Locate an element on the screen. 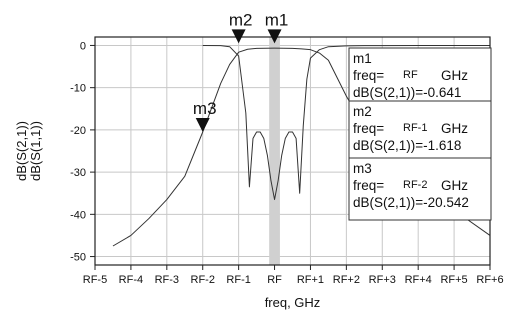 This screenshot has width=516, height=329. marker-box-m2-freq-unit: GHz is located at coordinates (454, 128).